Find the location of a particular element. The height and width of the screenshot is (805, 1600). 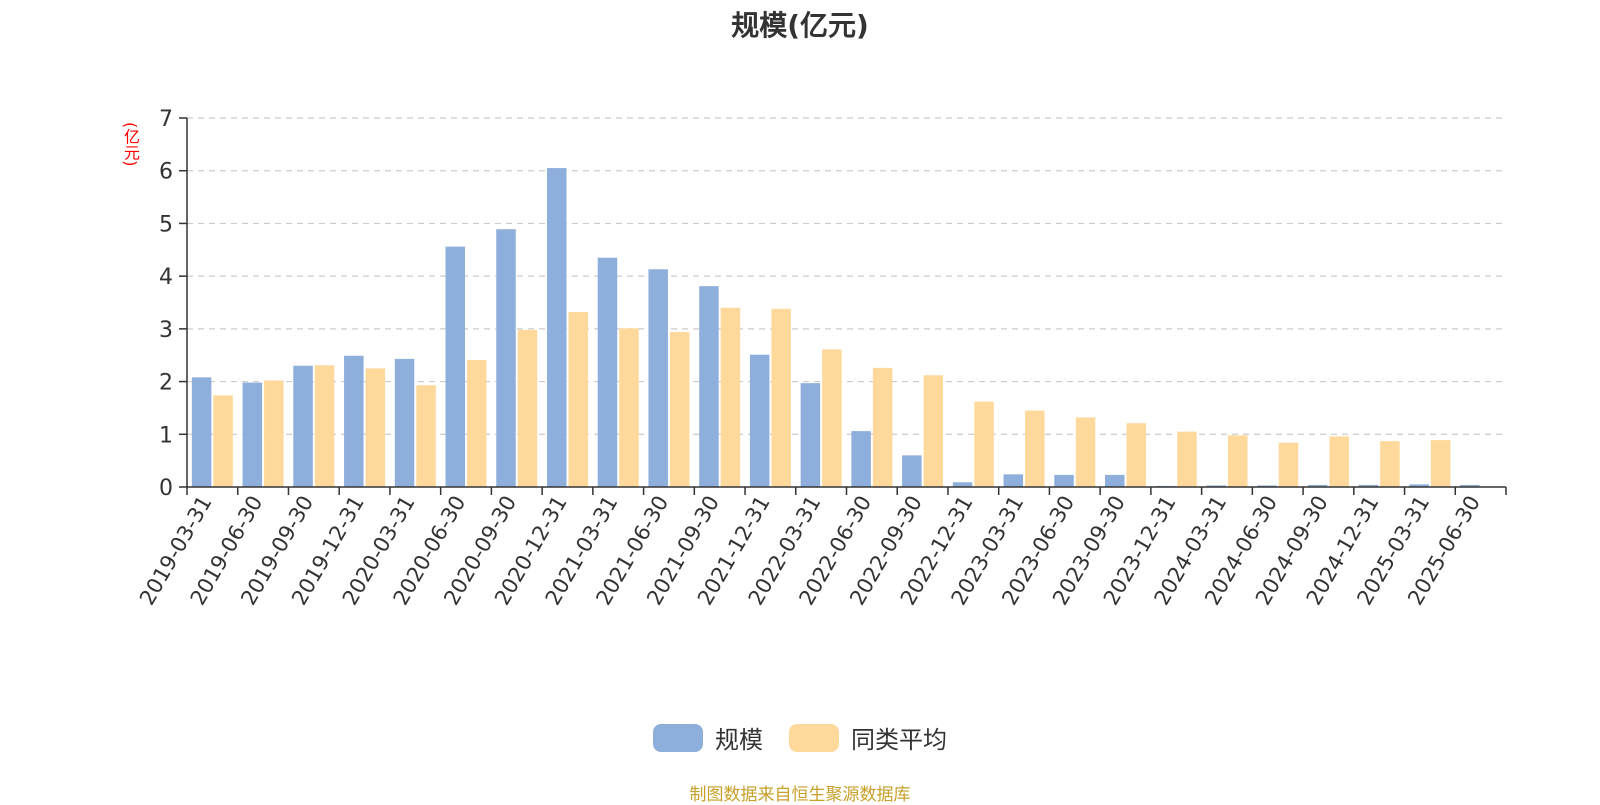

y-tick-label: 3 is located at coordinates (166, 330).